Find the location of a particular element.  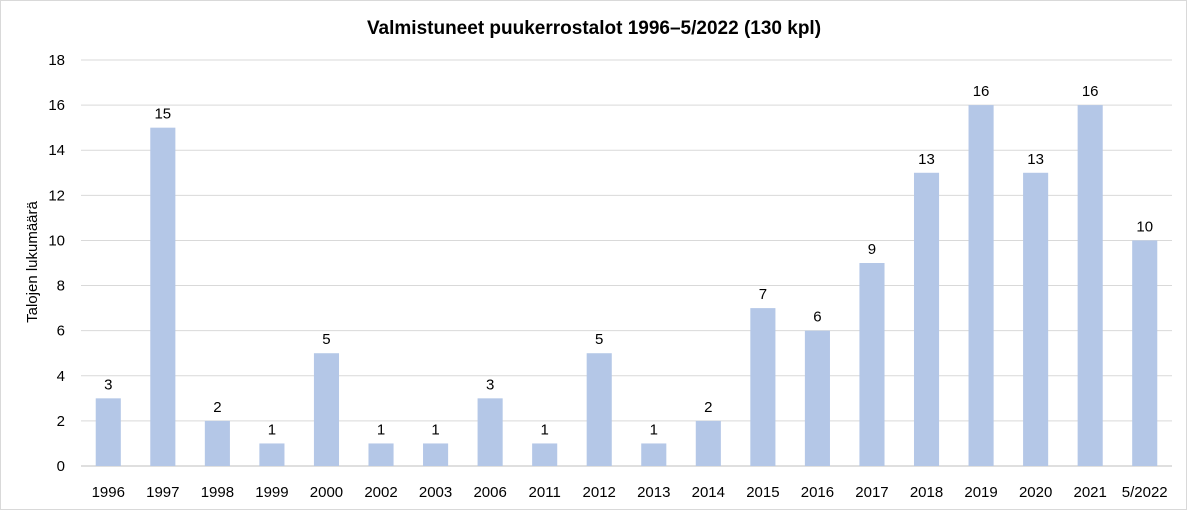

x-tick-label: 1996 is located at coordinates (108, 492).